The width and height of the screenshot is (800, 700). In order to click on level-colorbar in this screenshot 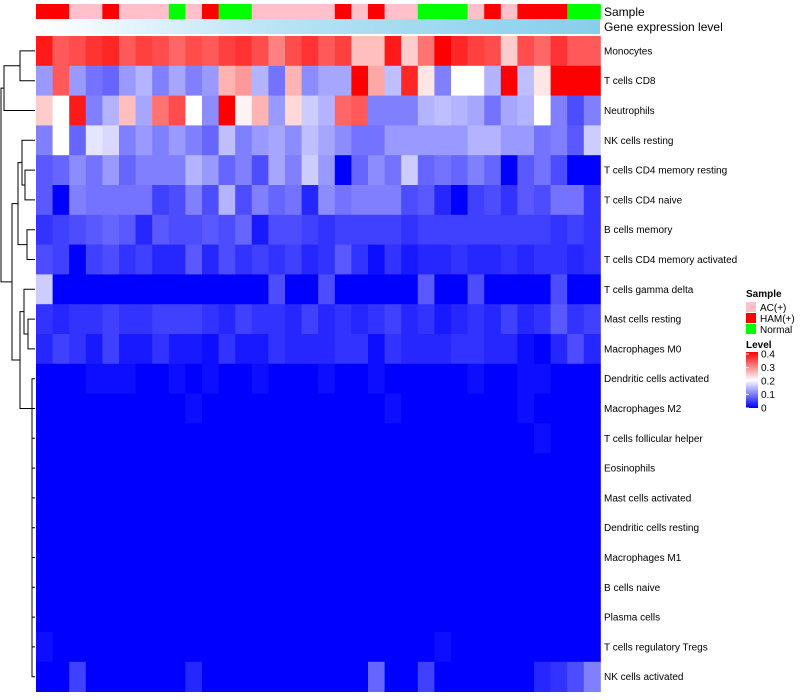, I will do `click(752, 380)`.